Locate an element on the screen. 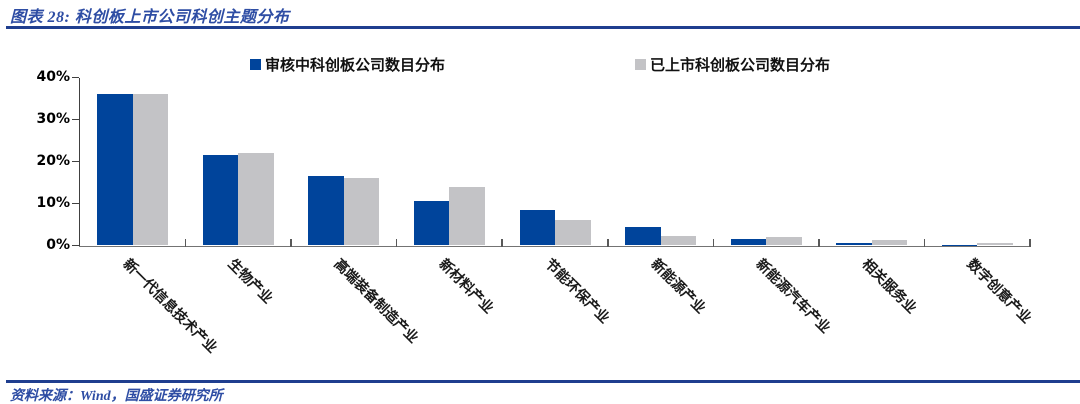  x-category-label: 生物产业 is located at coordinates (250, 281).